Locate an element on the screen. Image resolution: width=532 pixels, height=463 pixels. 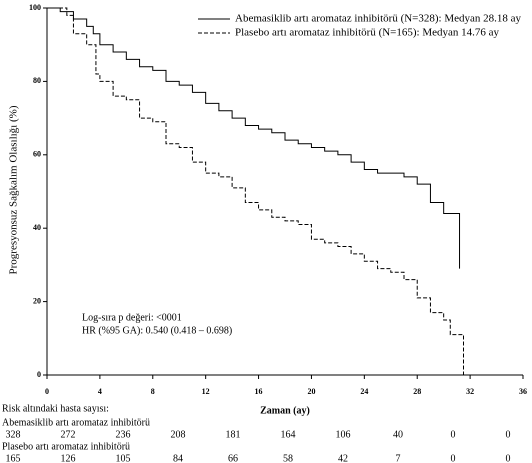
x-tick-label: 0 is located at coordinates (47, 391).